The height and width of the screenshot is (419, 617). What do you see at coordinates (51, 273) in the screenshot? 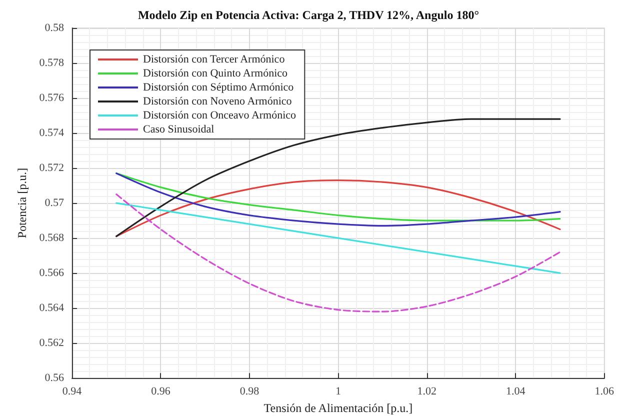
I see `y-tick-label: 0.566` at bounding box center [51, 273].